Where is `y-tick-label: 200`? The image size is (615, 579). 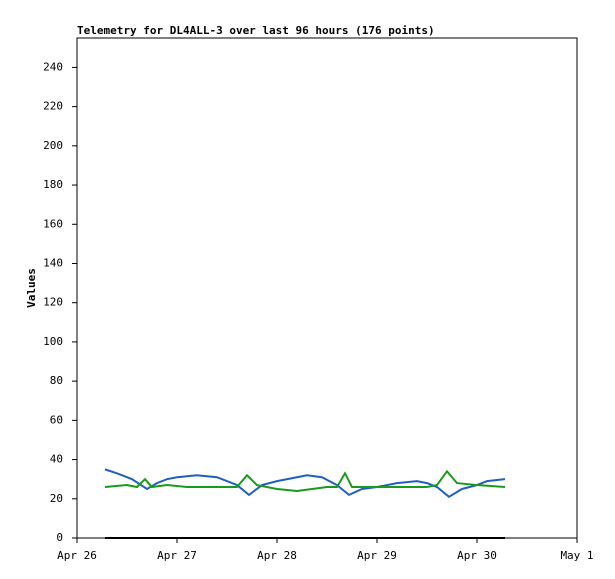 y-tick-label: 200 is located at coordinates (53, 145).